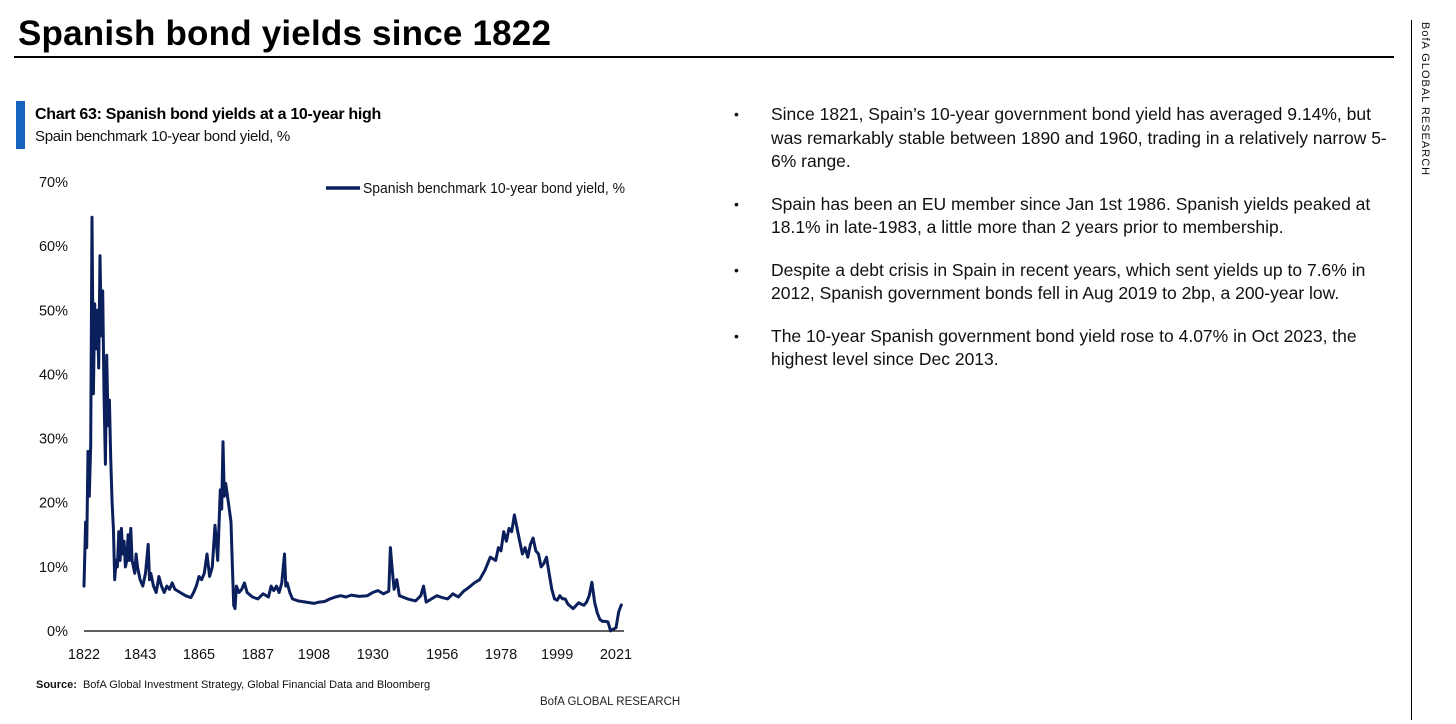 The image size is (1456, 724). I want to click on legend-label: Spanish benchmark 10-year bond yield, %, so click(494, 189).